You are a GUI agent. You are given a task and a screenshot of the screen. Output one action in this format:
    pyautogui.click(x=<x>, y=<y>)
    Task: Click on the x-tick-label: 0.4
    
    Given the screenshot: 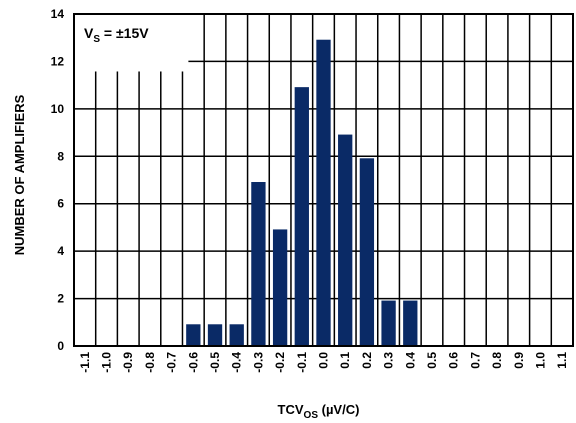 What is the action you would take?
    pyautogui.click(x=410, y=360)
    